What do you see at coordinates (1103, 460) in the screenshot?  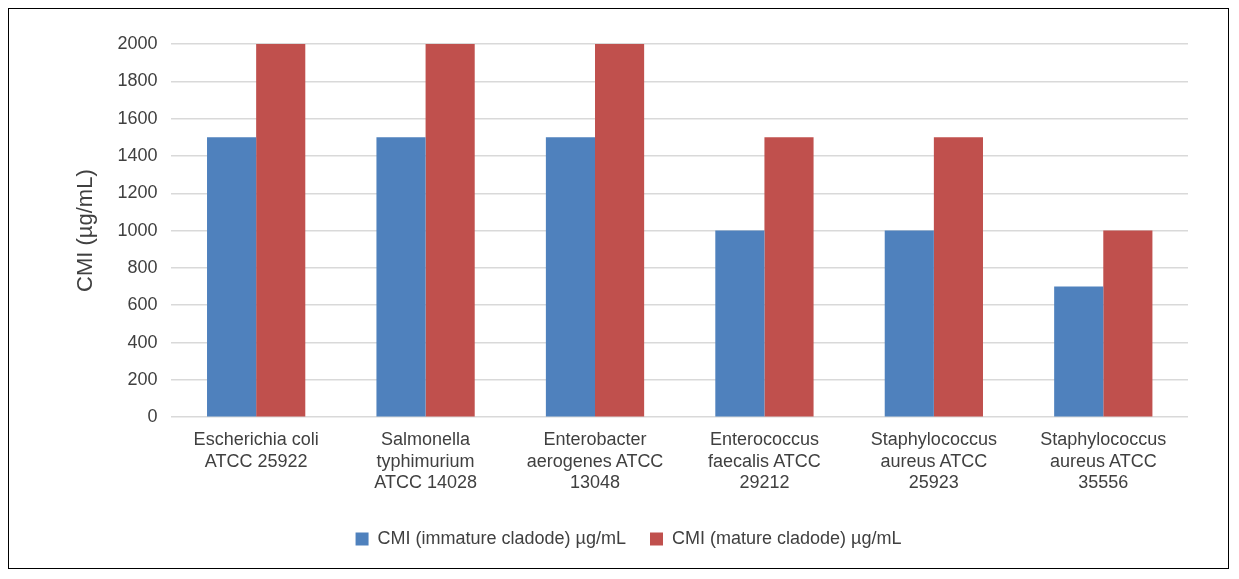 I see `x-tick-label: Staphylococcus aureus ATCC 35556` at bounding box center [1103, 460].